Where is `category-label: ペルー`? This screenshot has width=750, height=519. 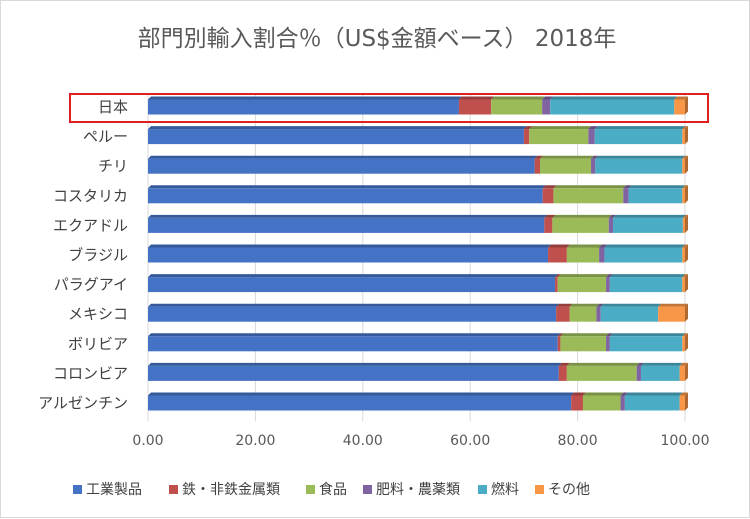
category-label: ペルー is located at coordinates (105, 137).